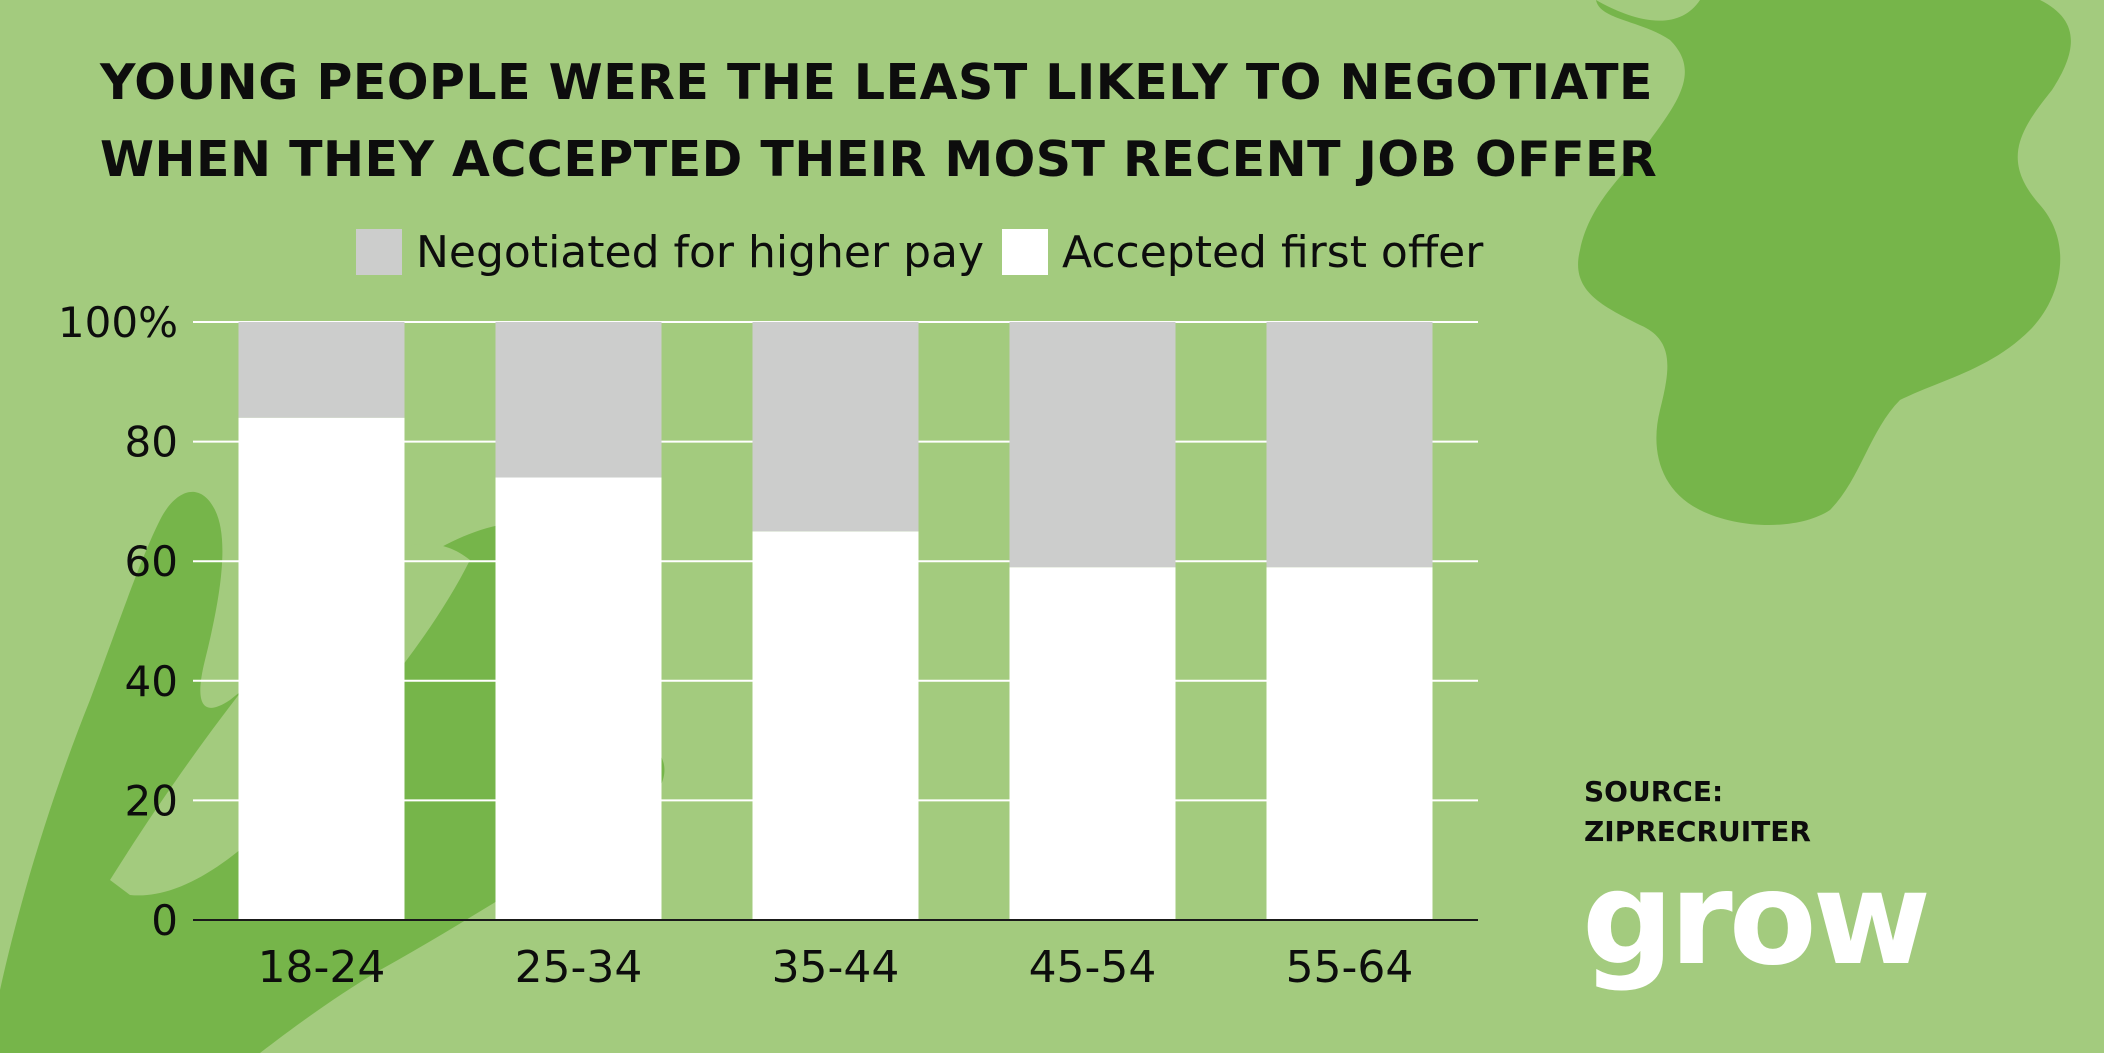 Image resolution: width=2104 pixels, height=1053 pixels. Describe the element at coordinates (1025, 252) in the screenshot. I see `legend-swatch-accepted` at that location.